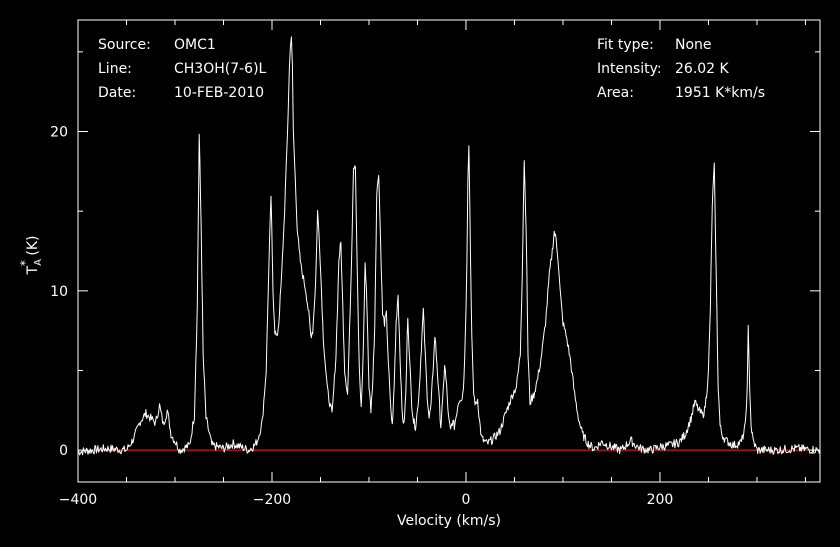  I want to click on info-area: Area: 1951 K*km/s, so click(681, 93).